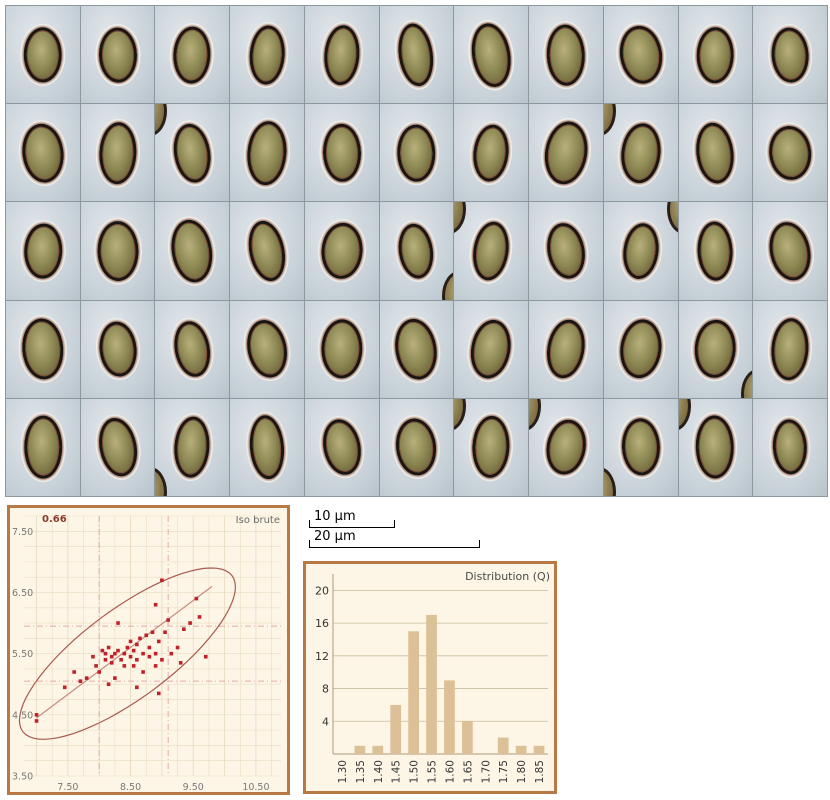 Image resolution: width=830 pixels, height=800 pixels. Describe the element at coordinates (486, 771) in the screenshot. I see `x-tick-label: 1.70` at that location.